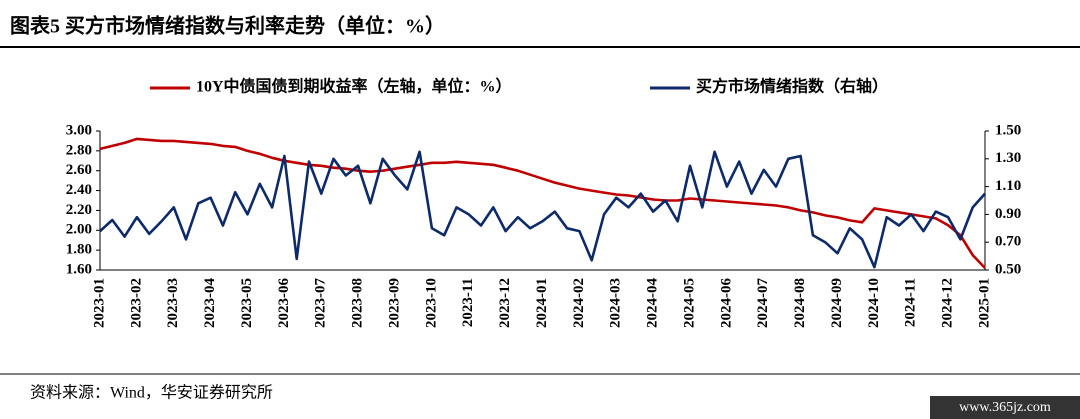  What do you see at coordinates (726, 303) in the screenshot?
I see `x-tick-label: 2024-06` at bounding box center [726, 303].